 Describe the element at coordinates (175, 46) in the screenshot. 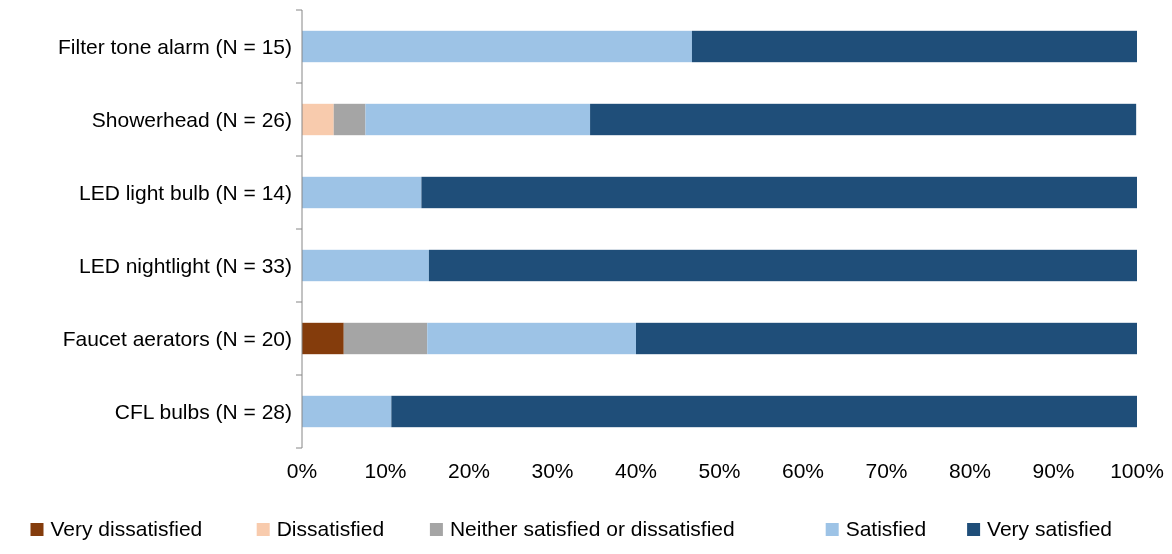

I see `y-tick-label: Filter tone alarm (N = 15)` at that location.